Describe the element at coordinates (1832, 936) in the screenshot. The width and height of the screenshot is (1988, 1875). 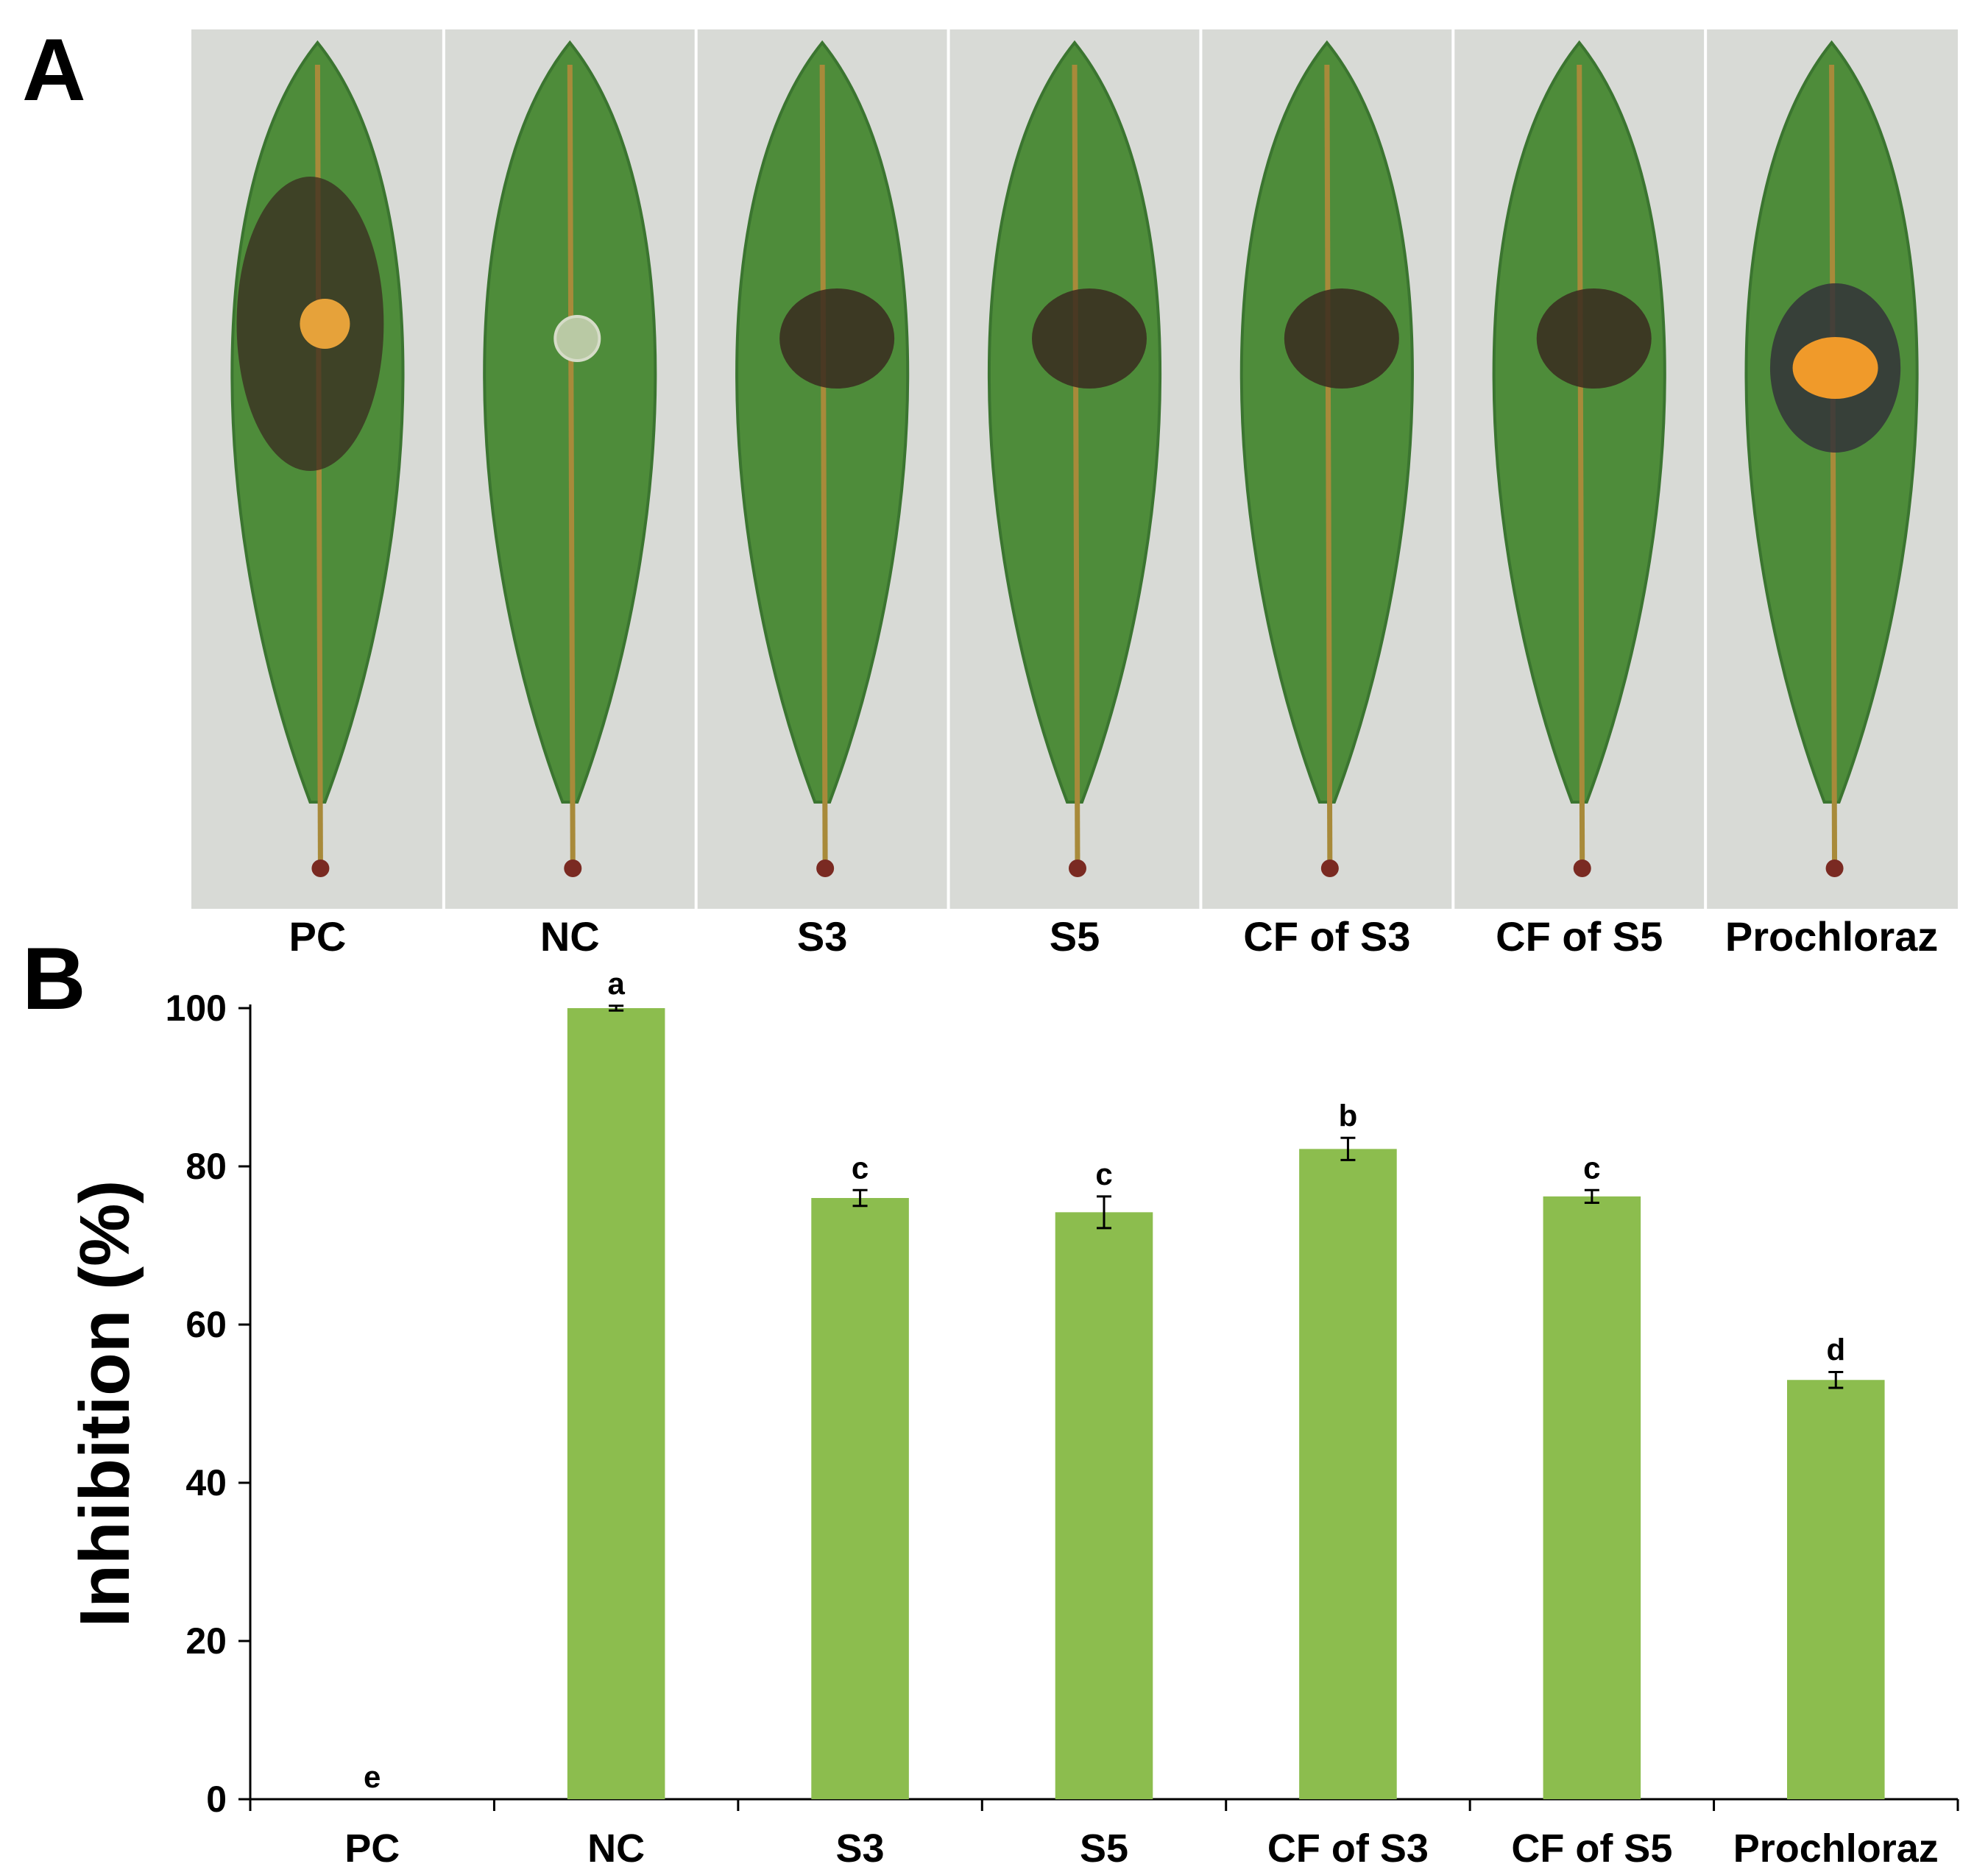
I see `leaf-label: Prochloraz` at that location.